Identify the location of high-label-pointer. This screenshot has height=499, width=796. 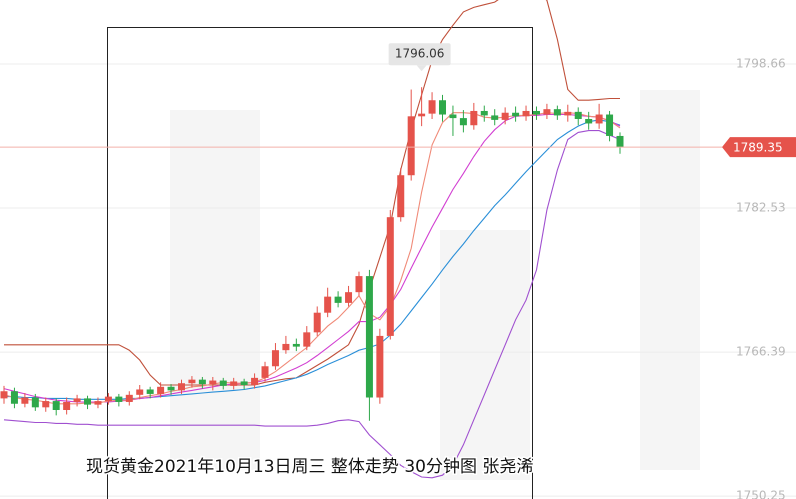
(421, 68).